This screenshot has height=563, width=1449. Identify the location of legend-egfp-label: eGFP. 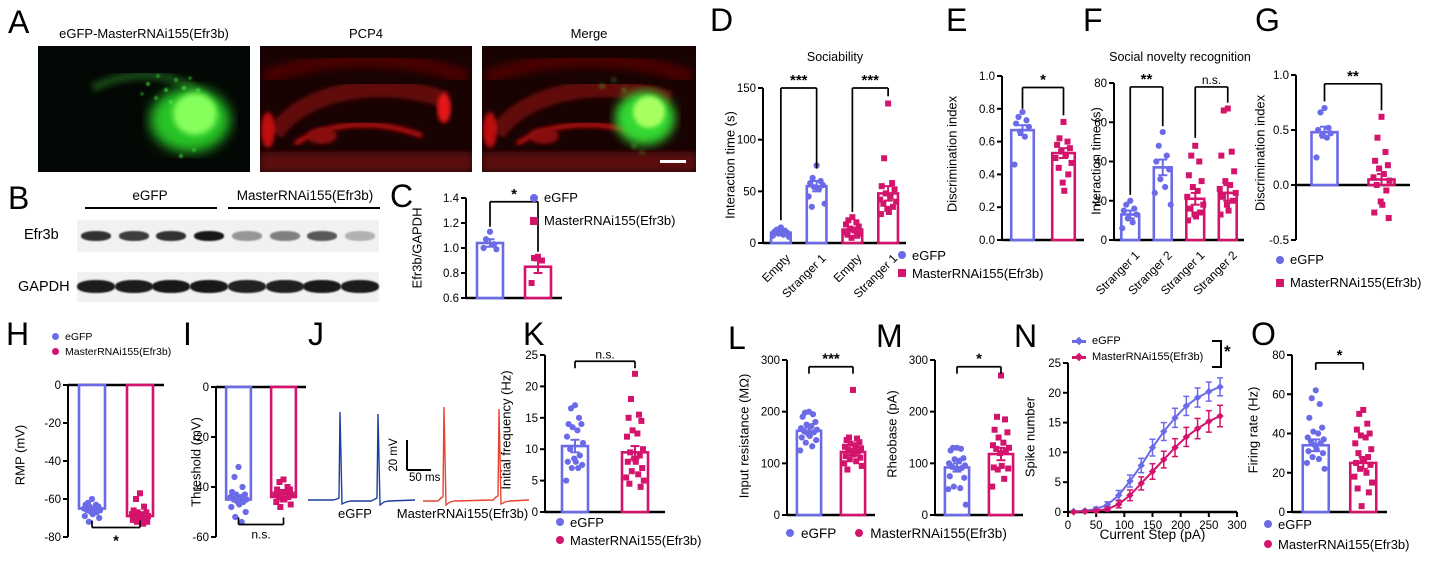
(1106, 341).